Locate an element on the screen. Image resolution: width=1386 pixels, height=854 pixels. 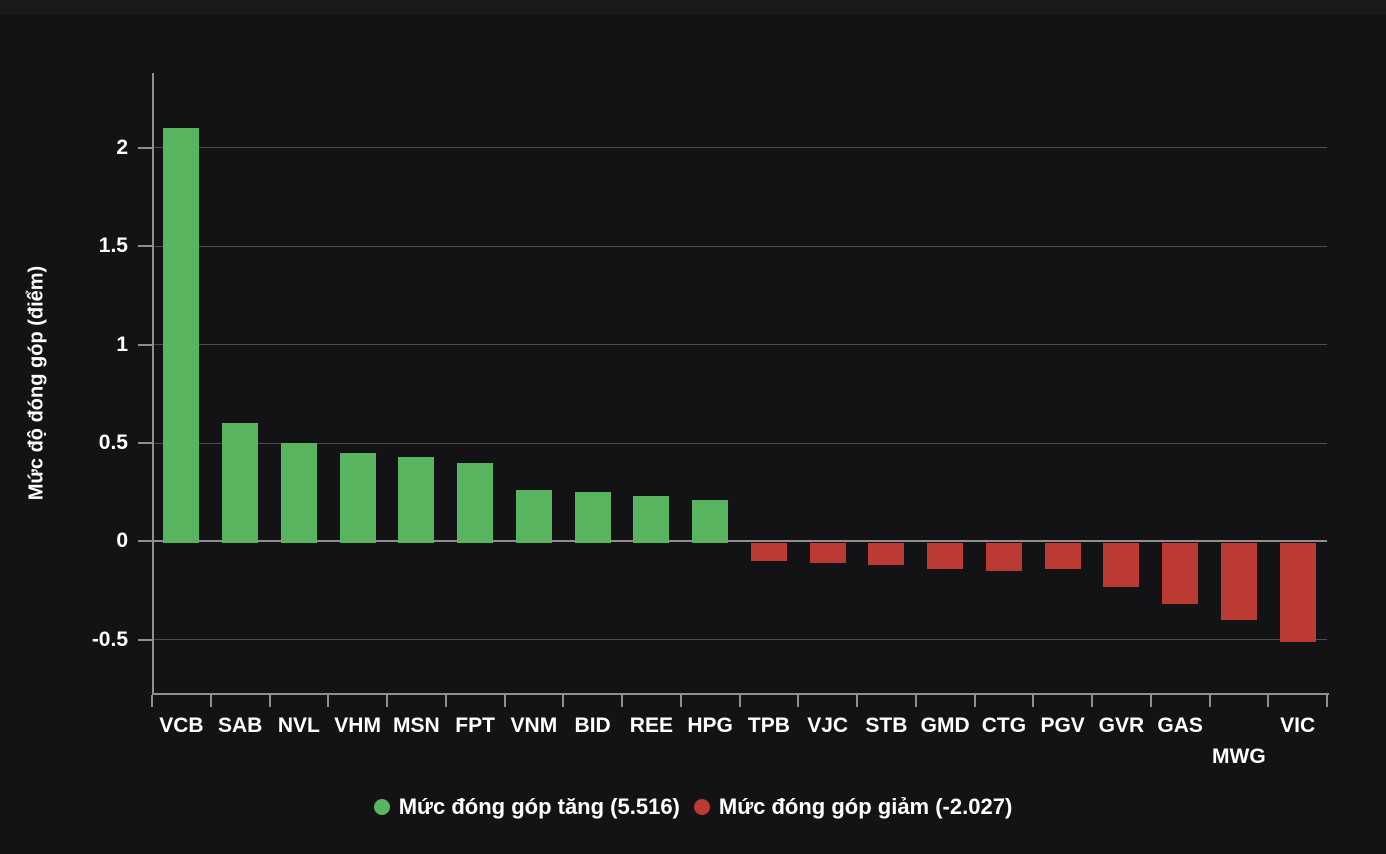
legend-label: Mức đóng góp giảm (-2.027) is located at coordinates (865, 806).